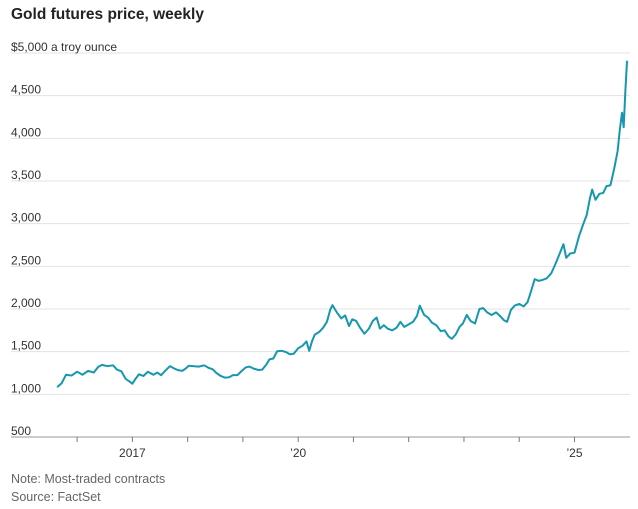  Describe the element at coordinates (21, 431) in the screenshot. I see `ytick-label-500: 500` at that location.